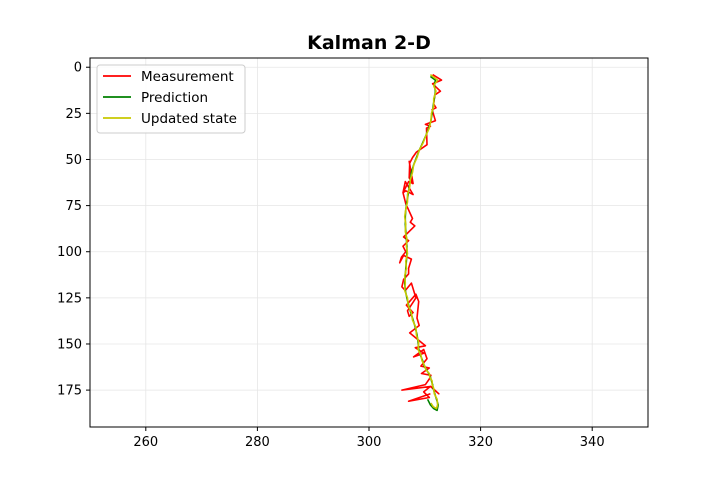  I want to click on y-tick-label: 100, so click(69, 252).